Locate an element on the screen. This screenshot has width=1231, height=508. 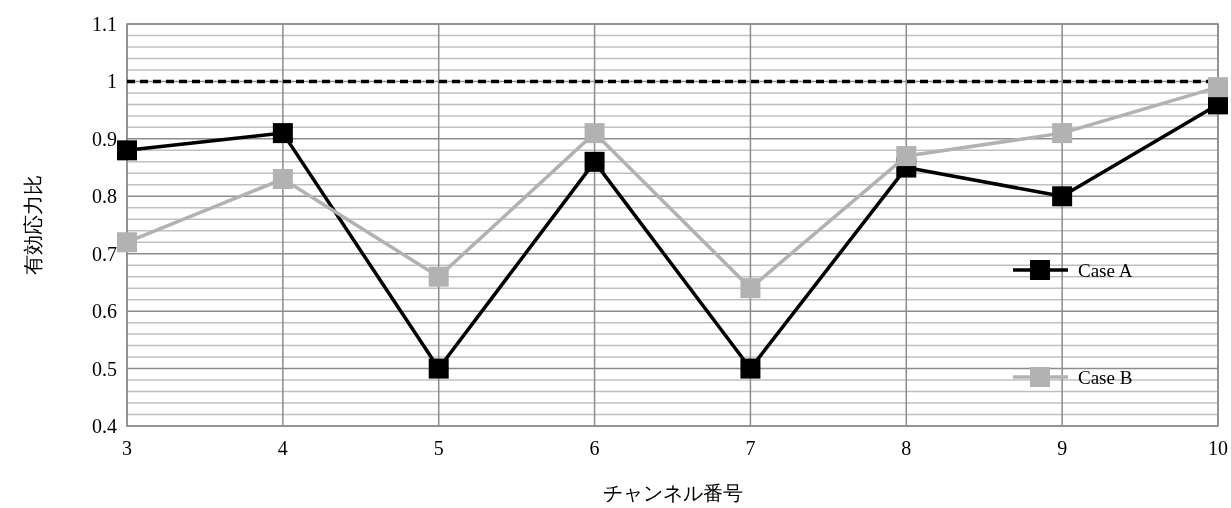
x-tick-label: 8 is located at coordinates (906, 448).